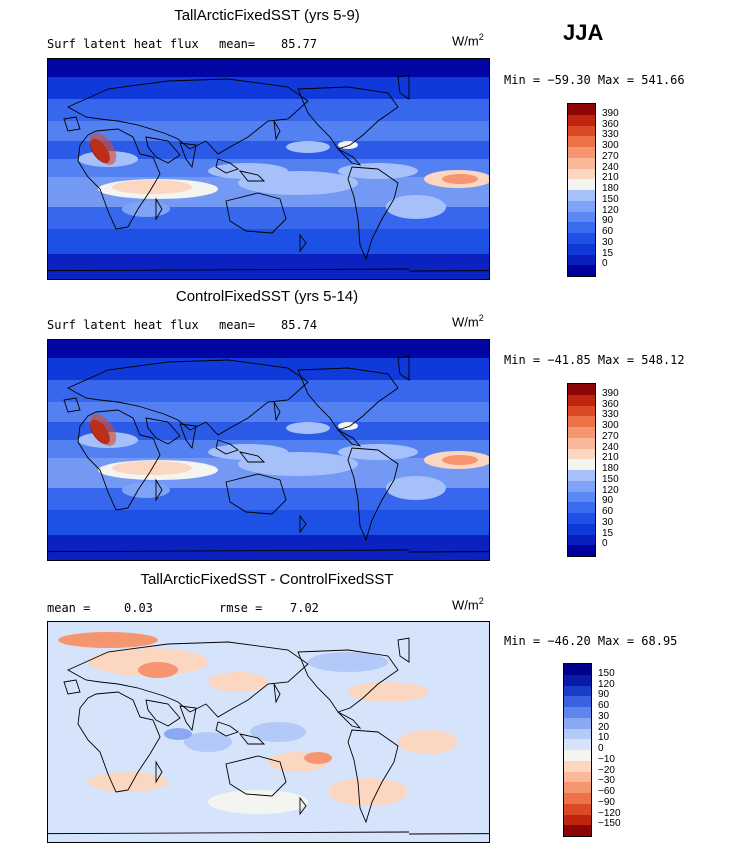  Describe the element at coordinates (237, 325) in the screenshot. I see `panel-2-mean-label: mean=` at that location.